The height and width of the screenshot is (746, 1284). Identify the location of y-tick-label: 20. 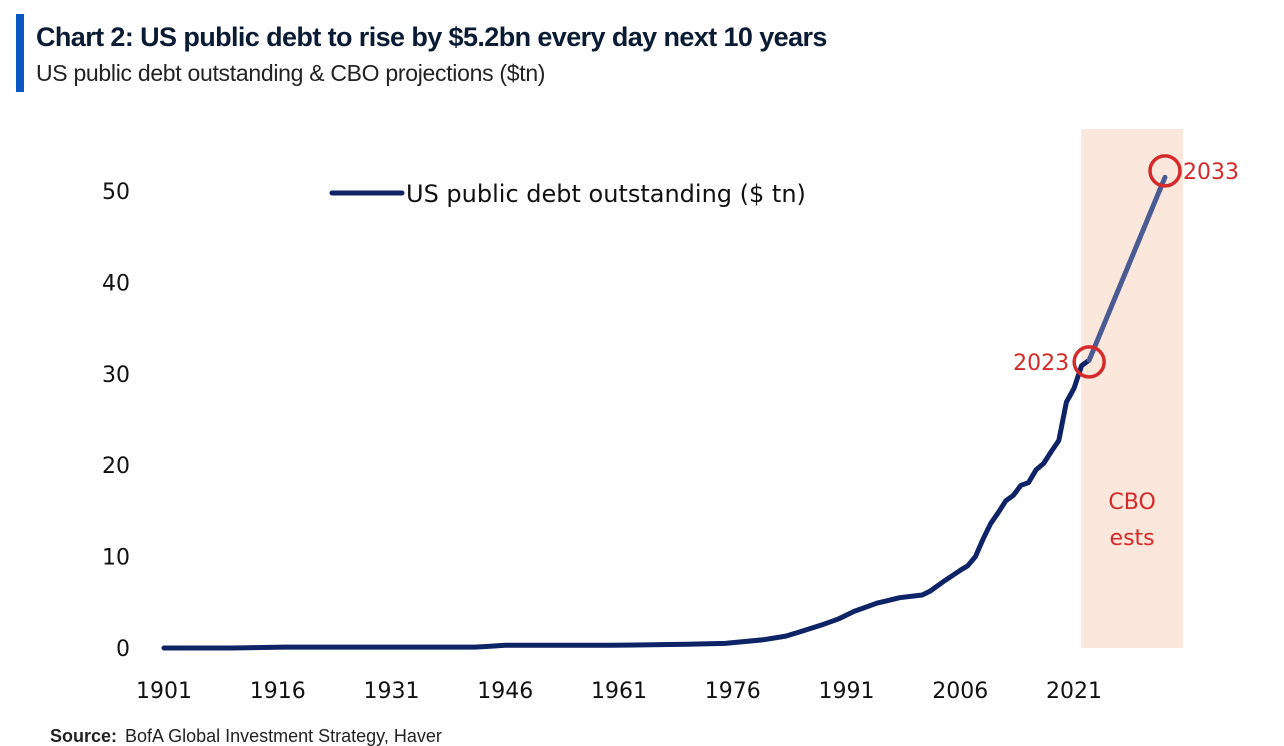
(116, 466).